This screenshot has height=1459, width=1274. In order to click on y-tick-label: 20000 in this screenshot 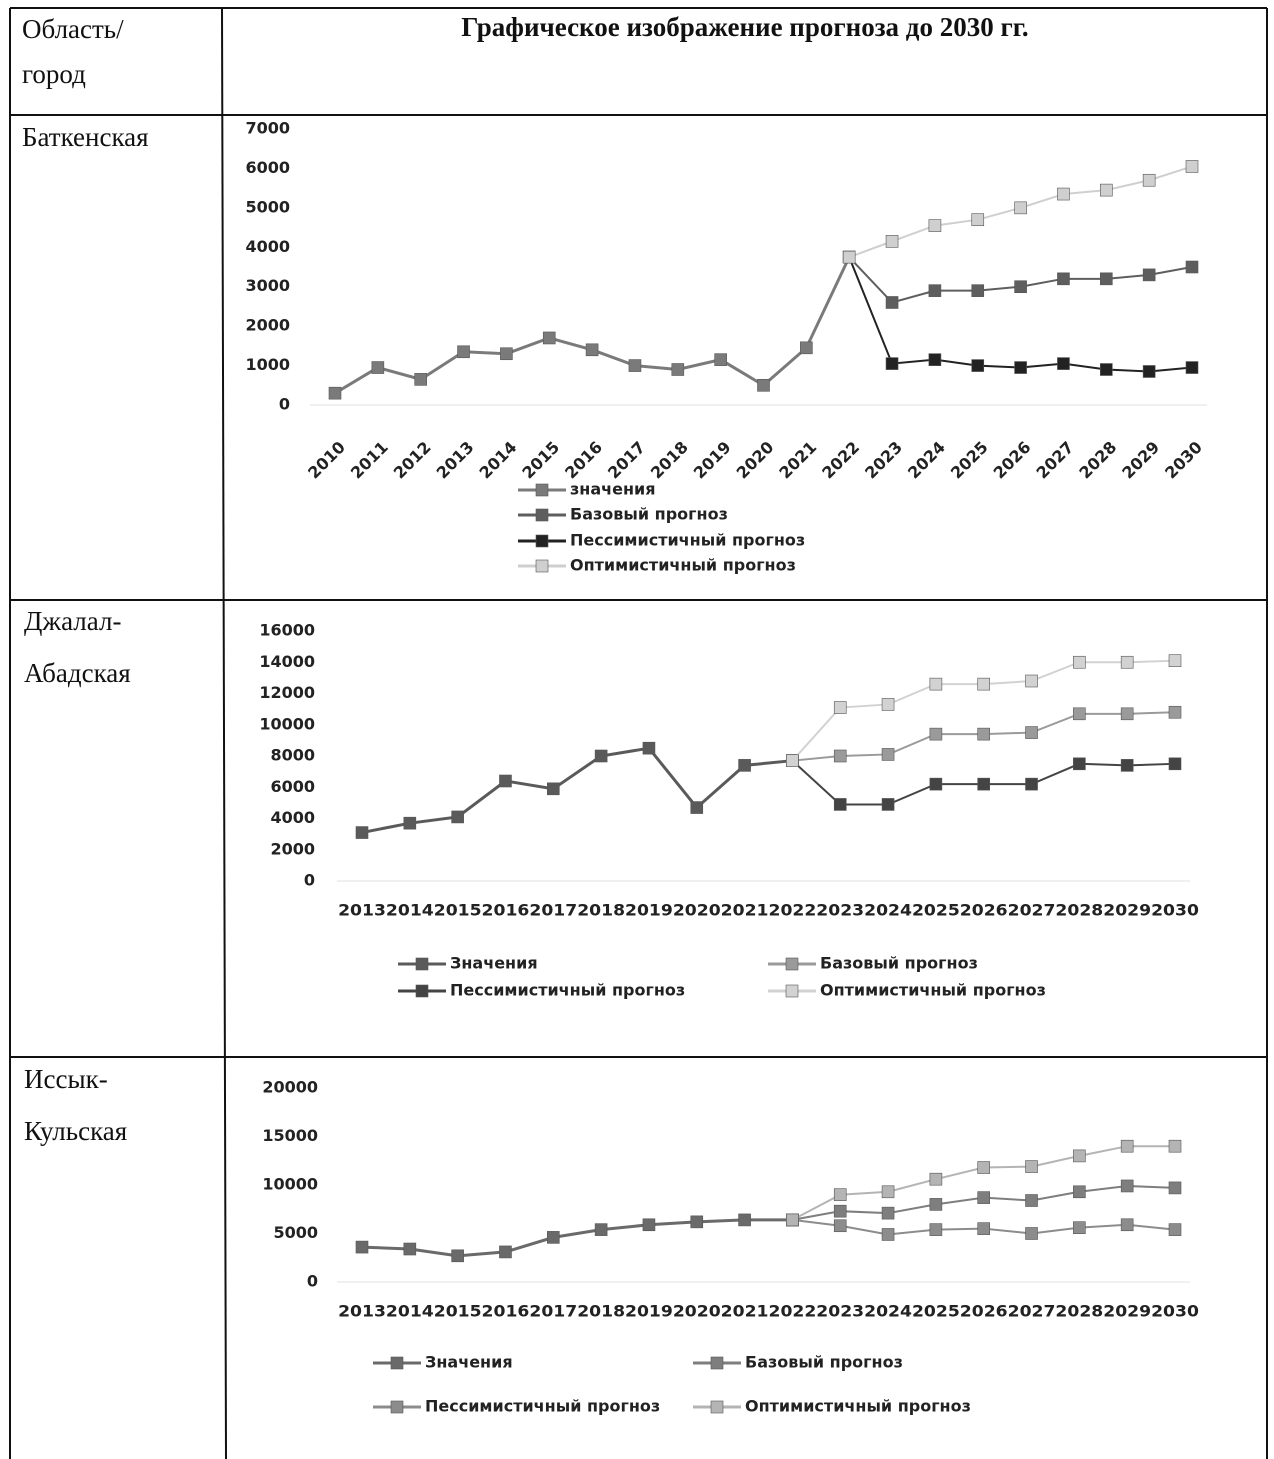, I will do `click(290, 1087)`.